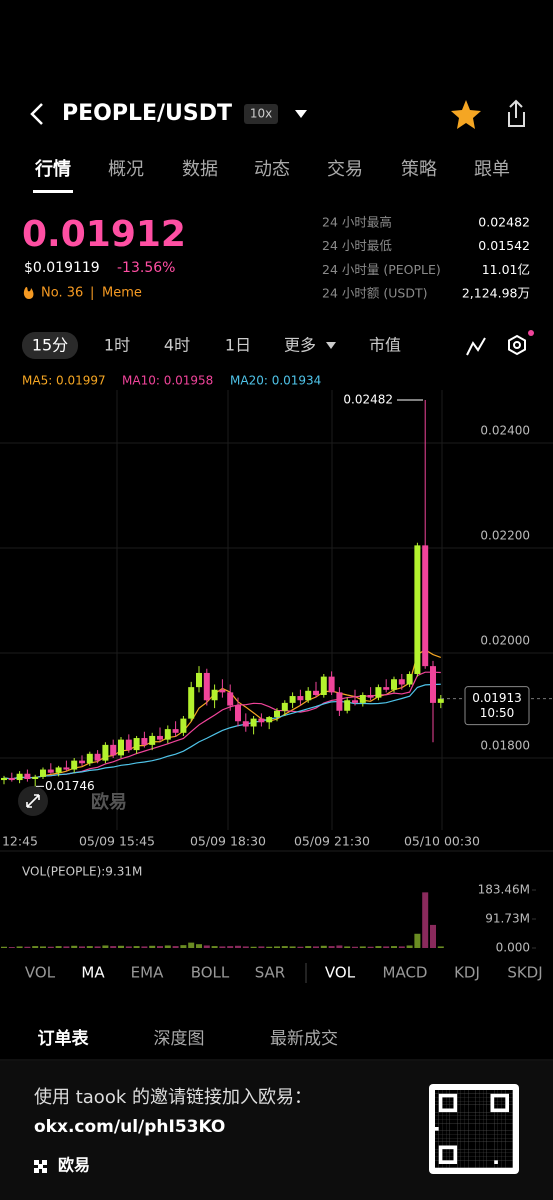  I want to click on share-icon, so click(516, 113).